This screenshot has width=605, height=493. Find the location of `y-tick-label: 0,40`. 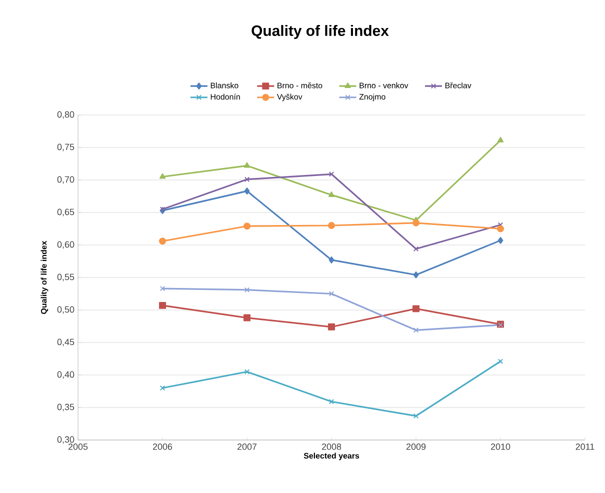

y-tick-label: 0,40 is located at coordinates (65, 375).